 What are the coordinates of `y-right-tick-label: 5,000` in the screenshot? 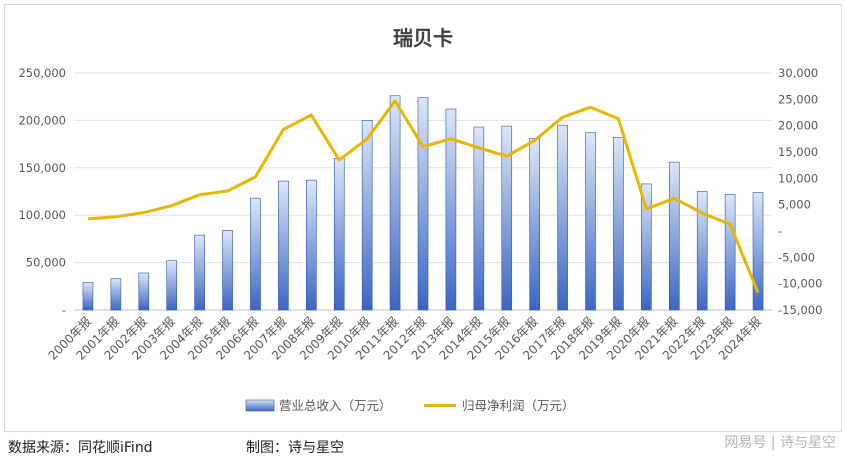 It's located at (794, 205).